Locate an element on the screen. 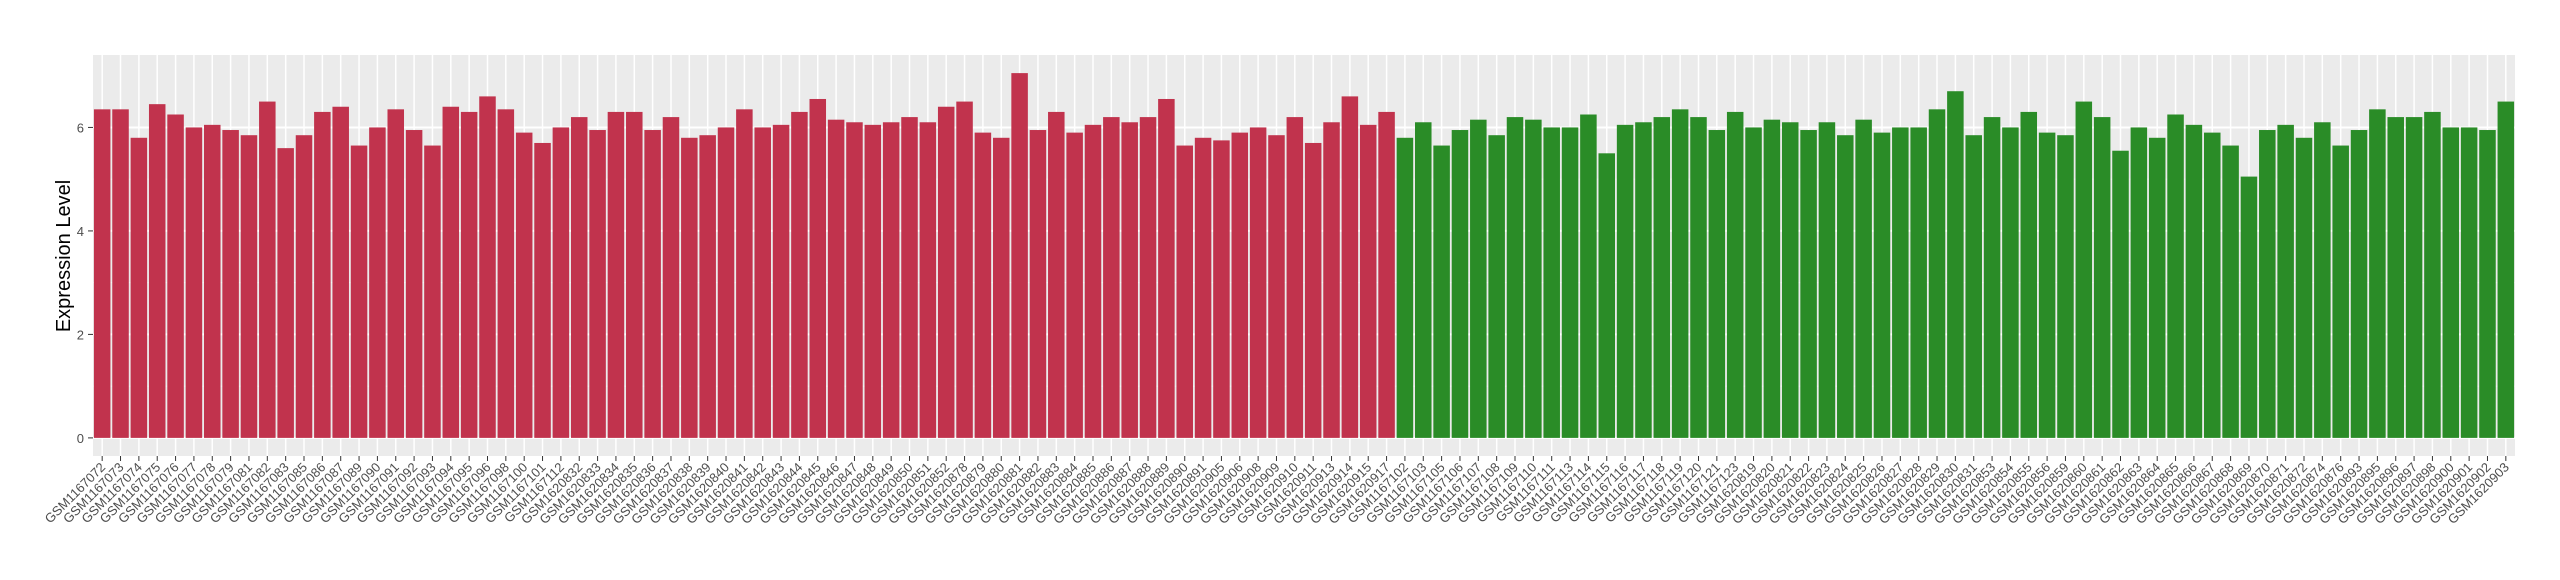 The width and height of the screenshot is (2560, 580). y-axis-title: Expression Level is located at coordinates (64, 256).